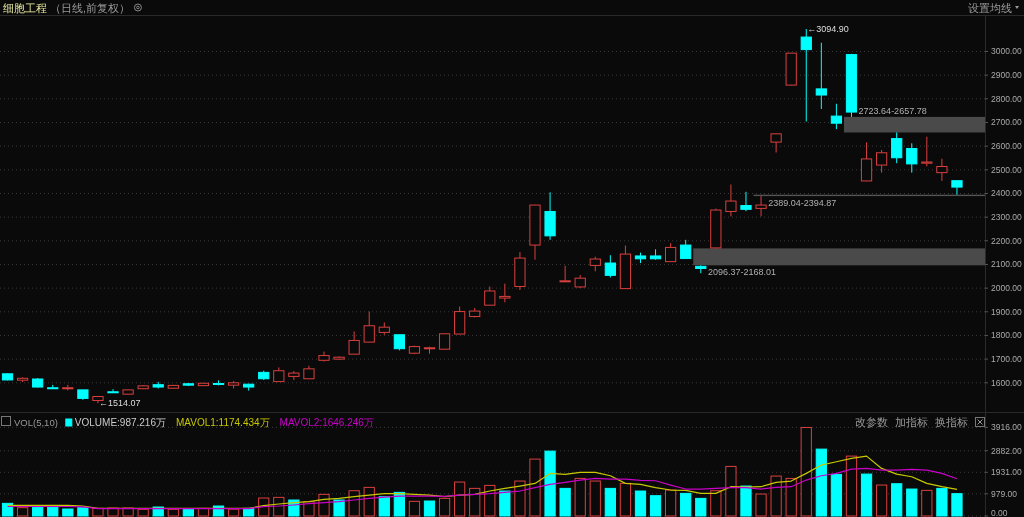  What do you see at coordinates (1006, 51) in the screenshot?
I see `y-tick-label: 3000.00` at bounding box center [1006, 51].